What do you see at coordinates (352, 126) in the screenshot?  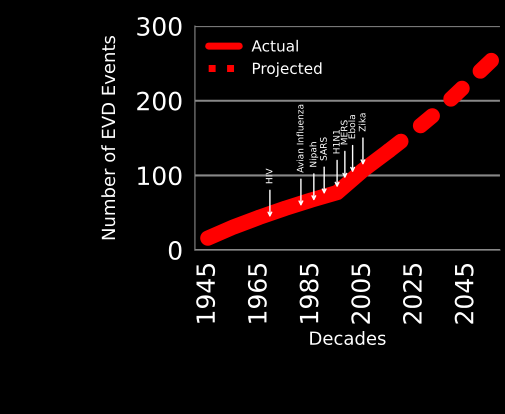 I see `annotation: Ebola` at bounding box center [352, 126].